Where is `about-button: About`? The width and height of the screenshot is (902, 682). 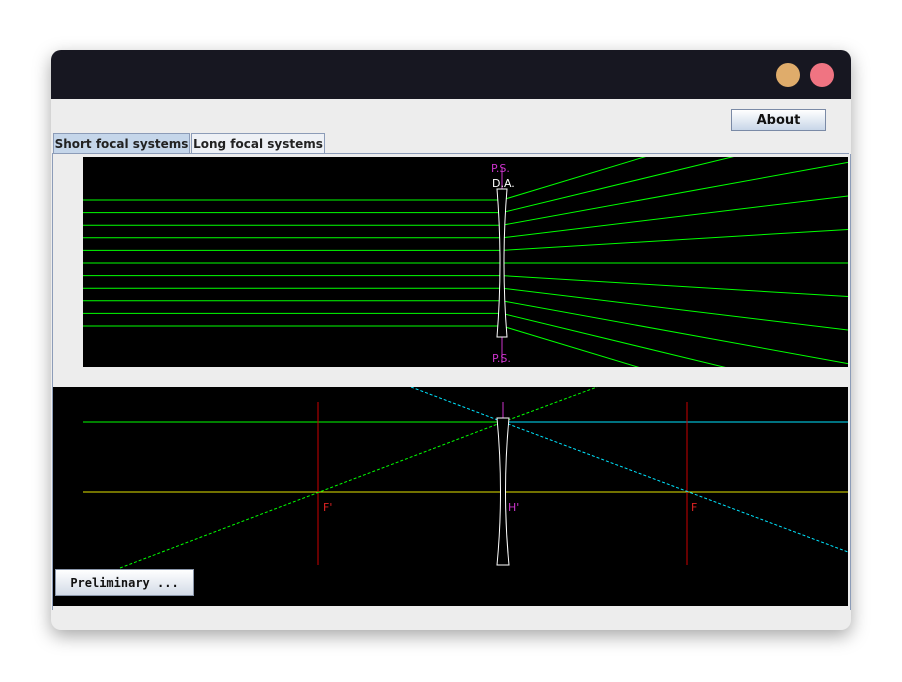 about-button: About is located at coordinates (778, 120).